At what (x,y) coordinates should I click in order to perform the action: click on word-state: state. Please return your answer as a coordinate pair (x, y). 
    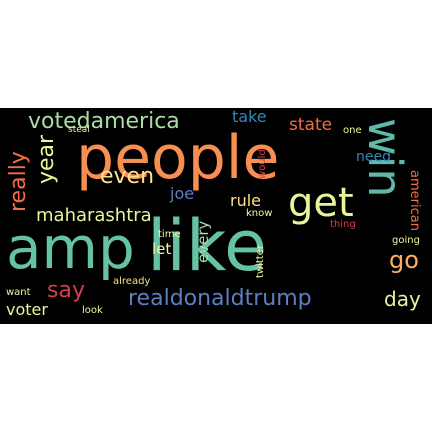
    Looking at the image, I should click on (311, 125).